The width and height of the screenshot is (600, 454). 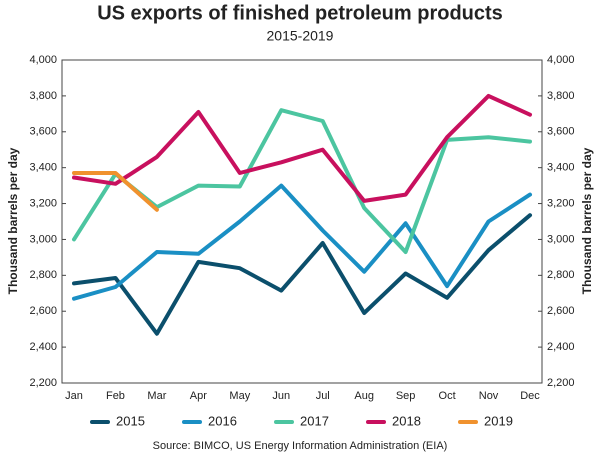 What do you see at coordinates (43, 275) in the screenshot?
I see `y-tick-label: 2,800` at bounding box center [43, 275].